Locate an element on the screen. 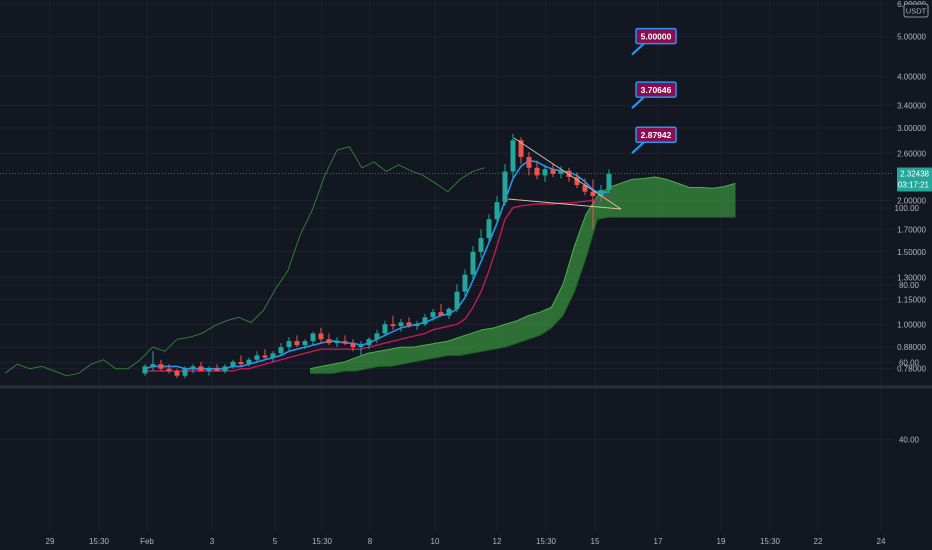 The width and height of the screenshot is (932, 550). time-tick-label: 8 is located at coordinates (370, 541).